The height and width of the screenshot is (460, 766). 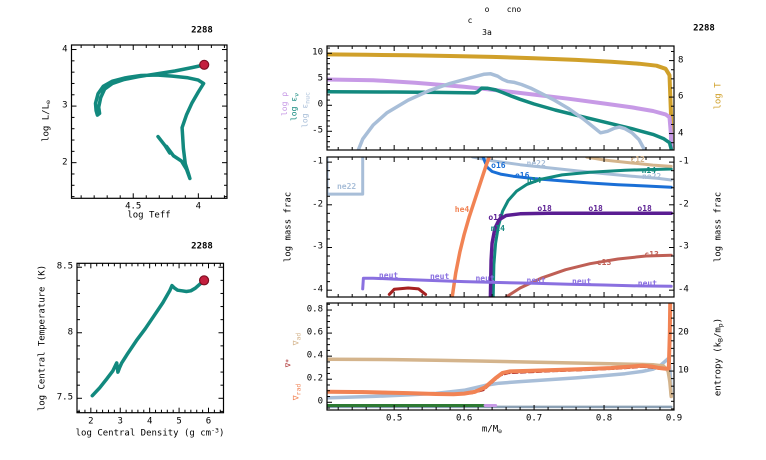 I want to click on nabla-ad-axis-title: ∇ad, so click(x=297, y=339).